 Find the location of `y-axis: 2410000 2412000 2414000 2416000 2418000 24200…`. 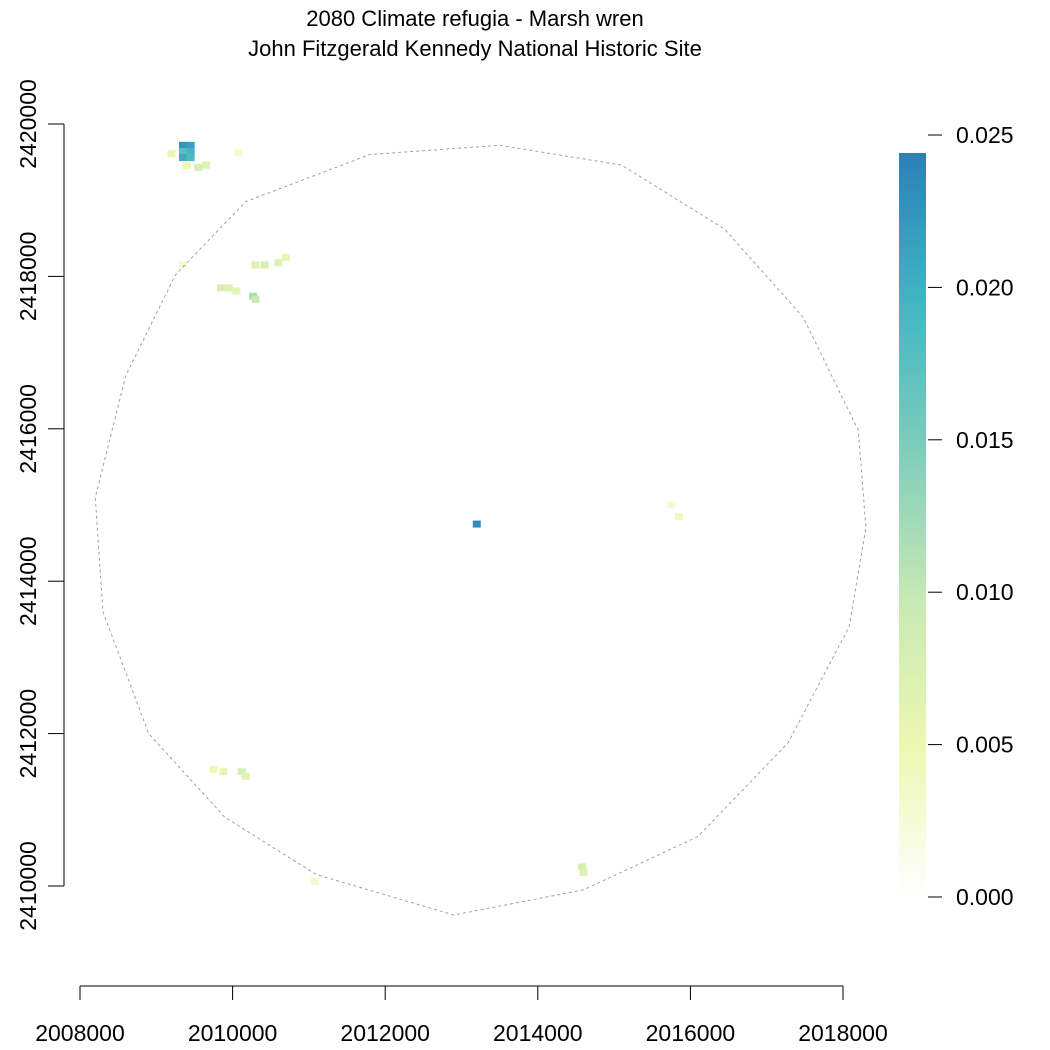

y-axis: 2410000 2412000 2414000 2416000 2418000 24200… is located at coordinates (40, 505).